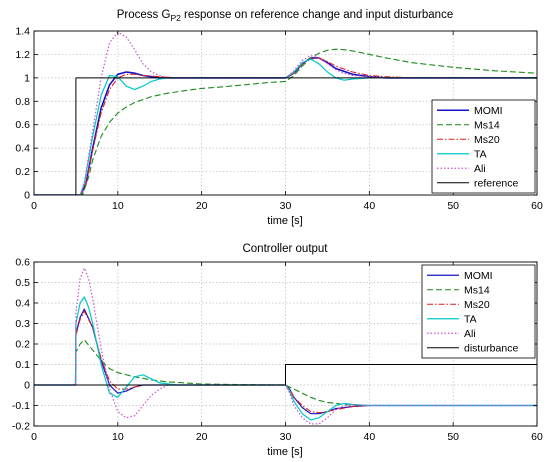 The width and height of the screenshot is (550, 462). Describe the element at coordinates (22, 32) in the screenshot. I see `y-tick-label: 1.4` at that location.